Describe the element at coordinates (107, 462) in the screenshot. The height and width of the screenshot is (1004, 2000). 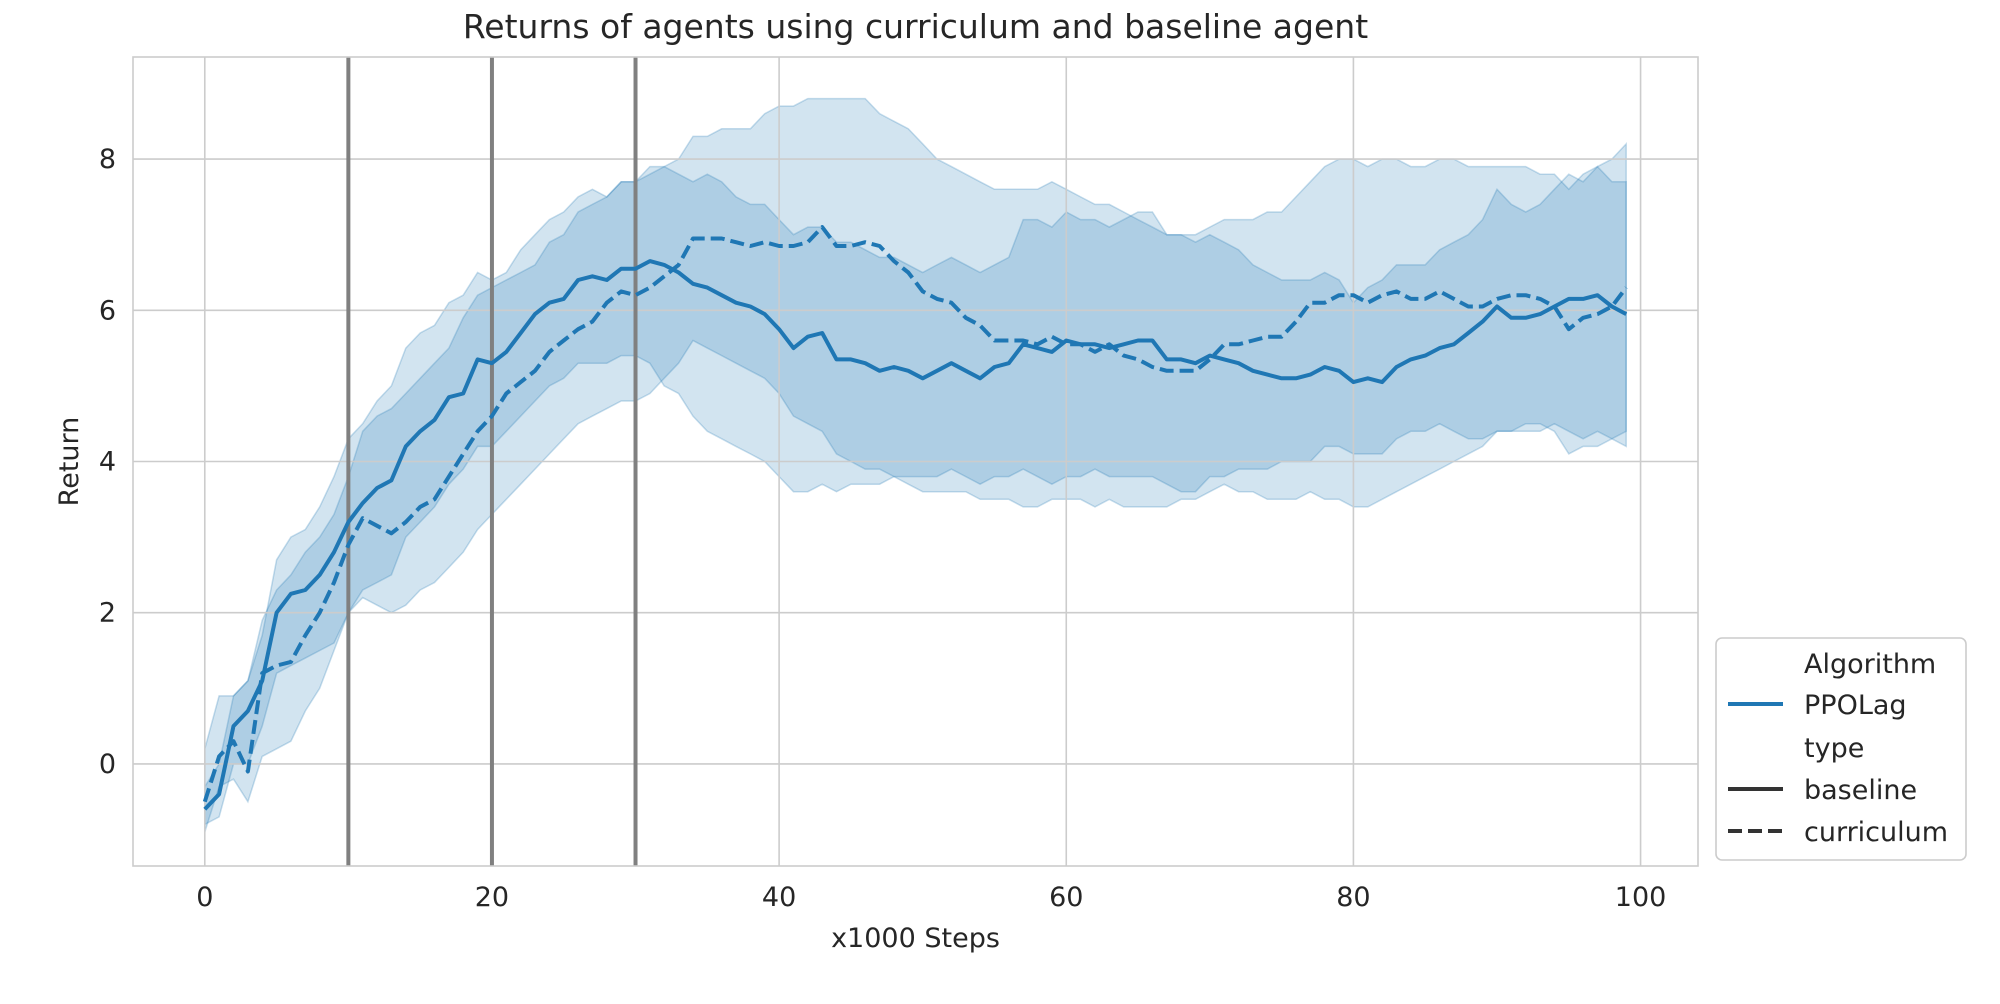
I see `y-tick-label: 4` at that location.